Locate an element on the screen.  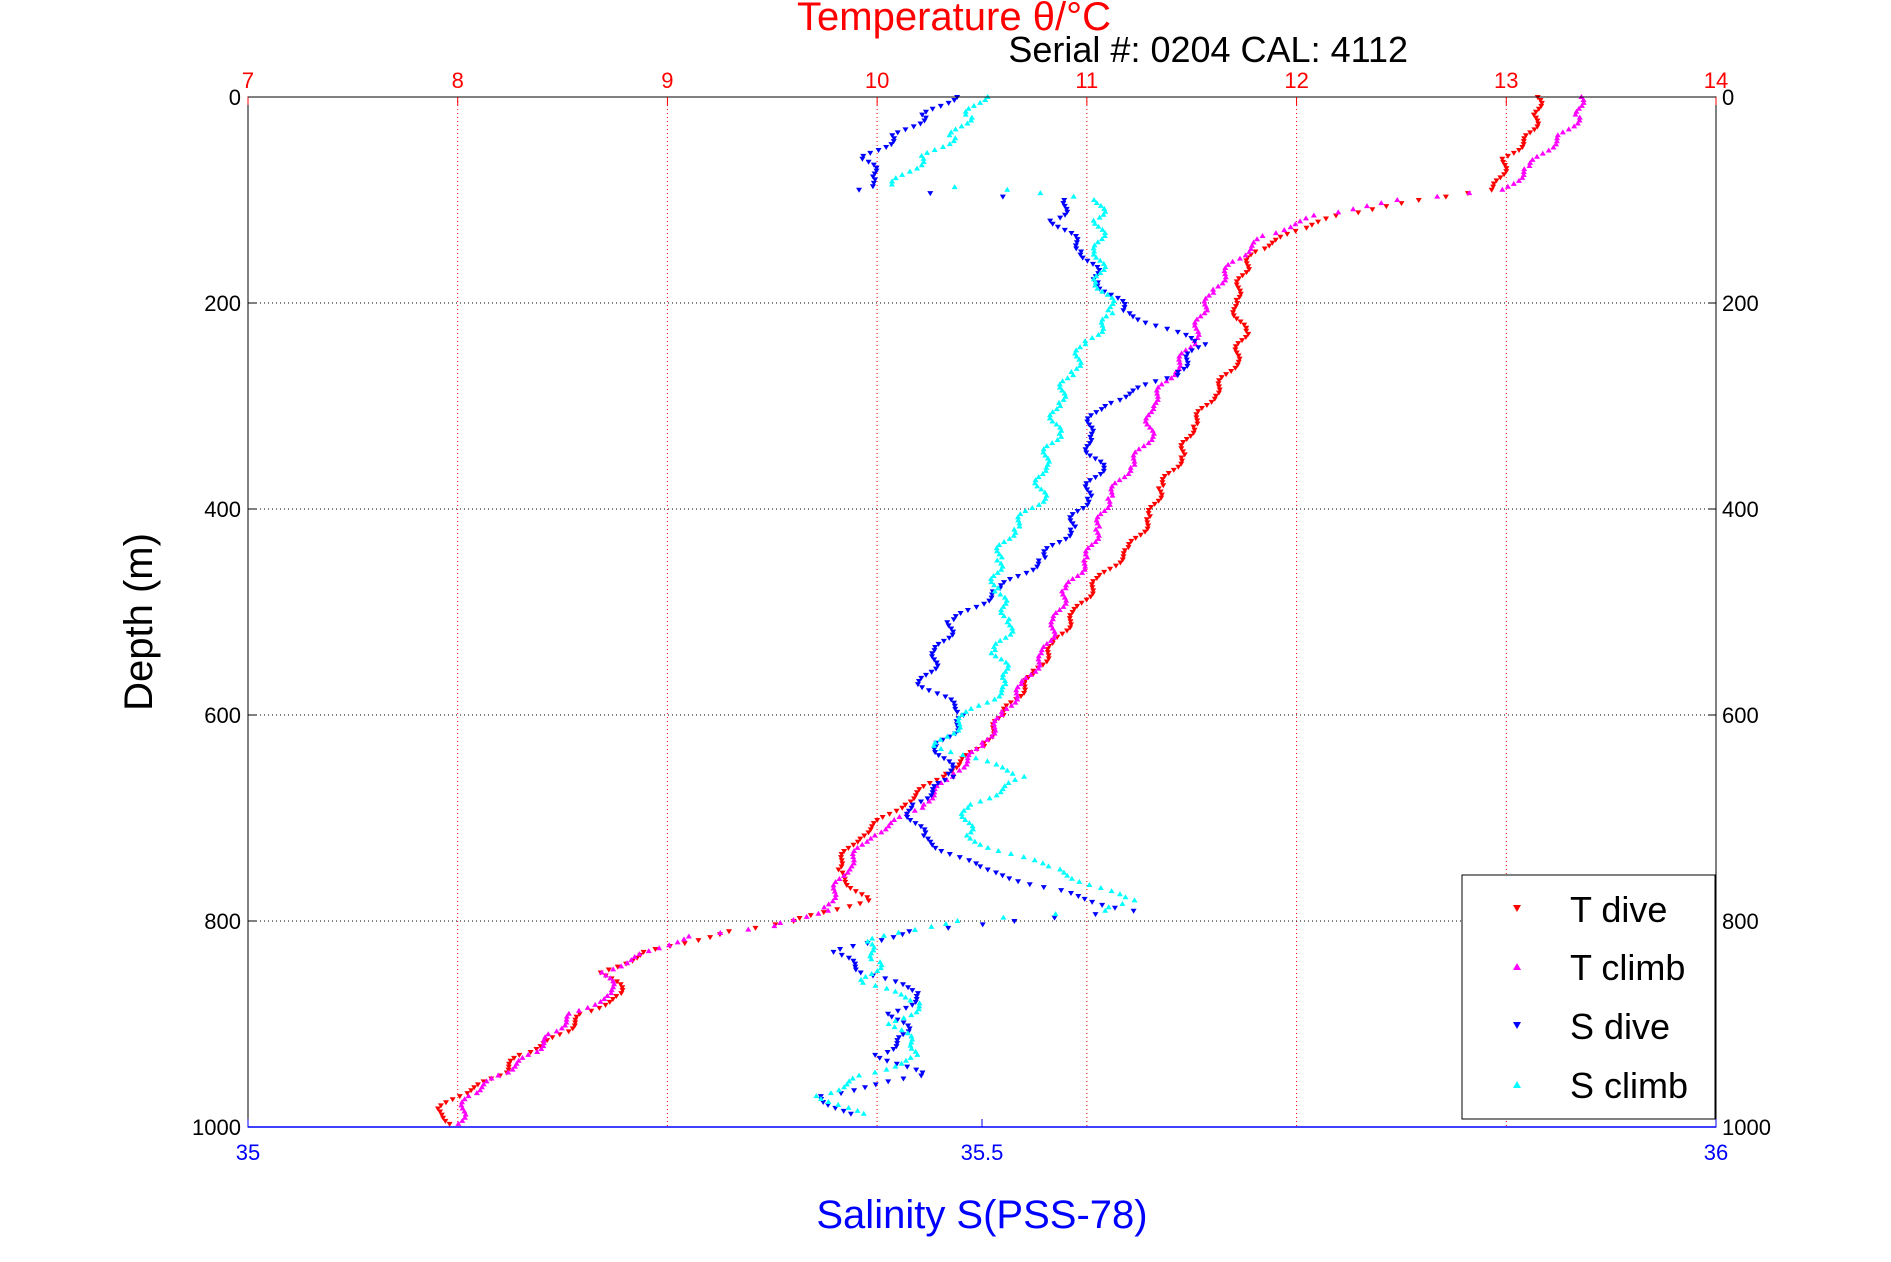
legend-label-s-climb: S climb is located at coordinates (1629, 1085).